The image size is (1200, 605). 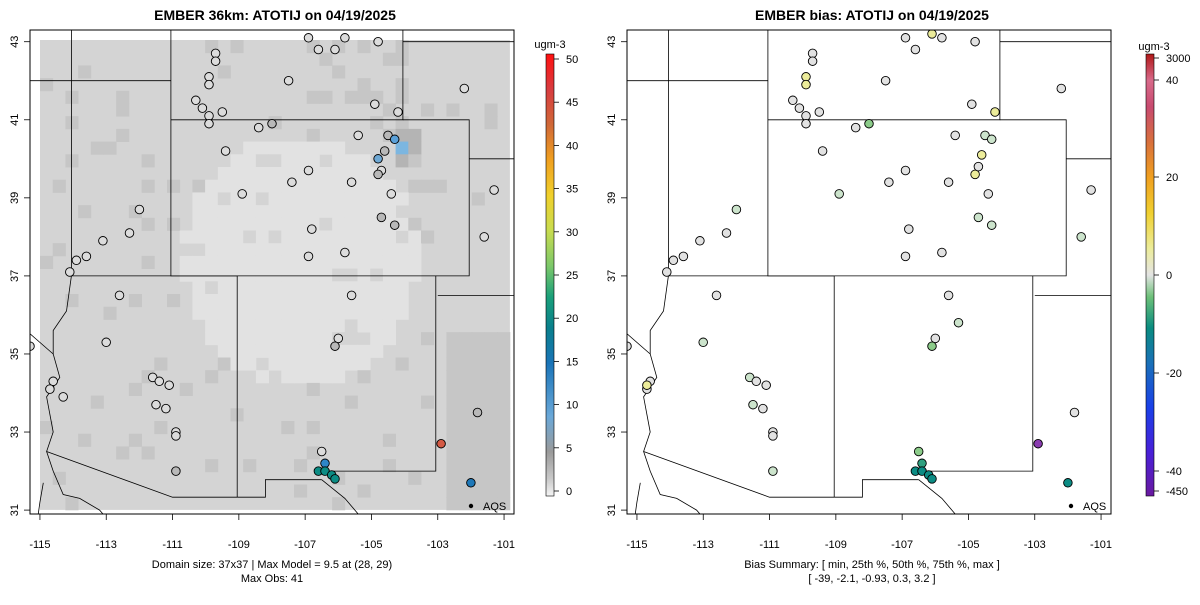 What do you see at coordinates (275, 15) in the screenshot?
I see `panel1-title: EMBER 36km: ATOTIJ on 04/19/2025` at bounding box center [275, 15].